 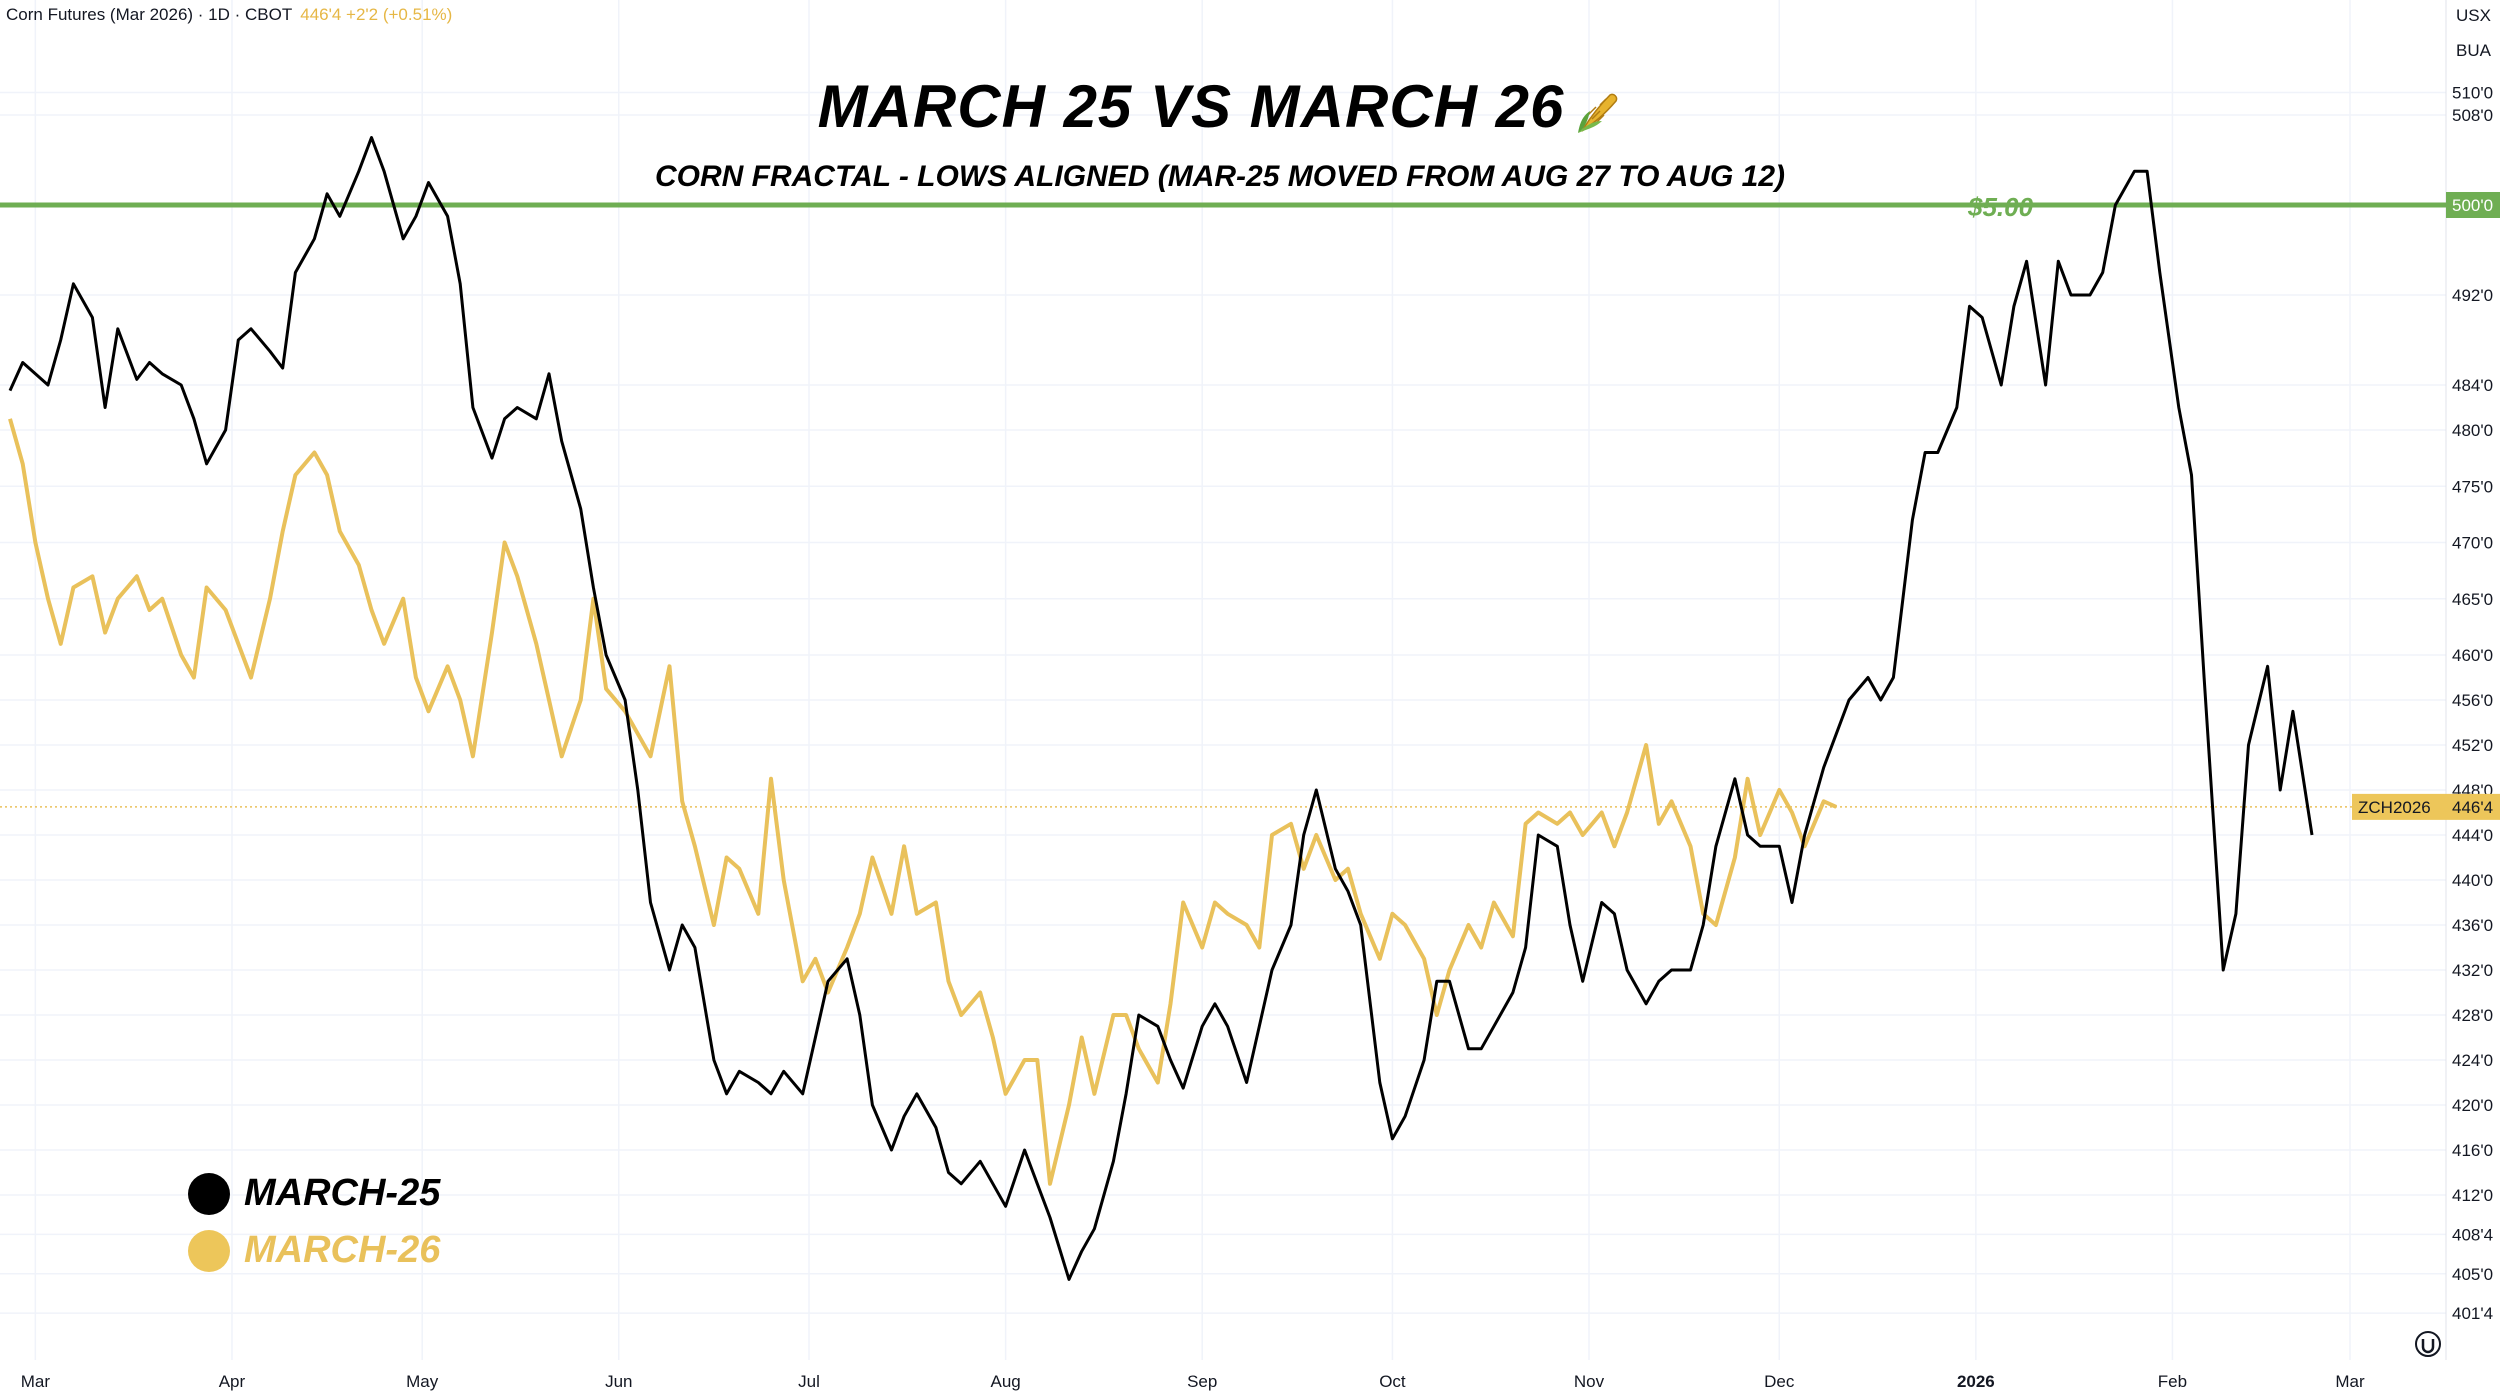 I want to click on y-tick-label: 412'0, so click(x=2472, y=1195).